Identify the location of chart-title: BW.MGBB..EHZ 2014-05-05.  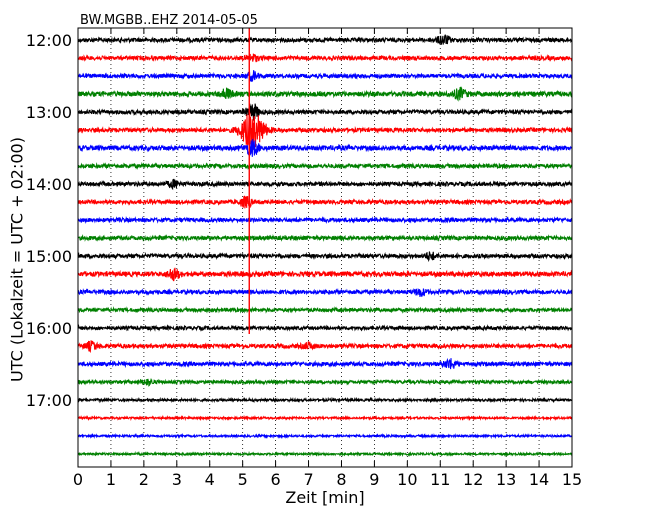
(169, 20).